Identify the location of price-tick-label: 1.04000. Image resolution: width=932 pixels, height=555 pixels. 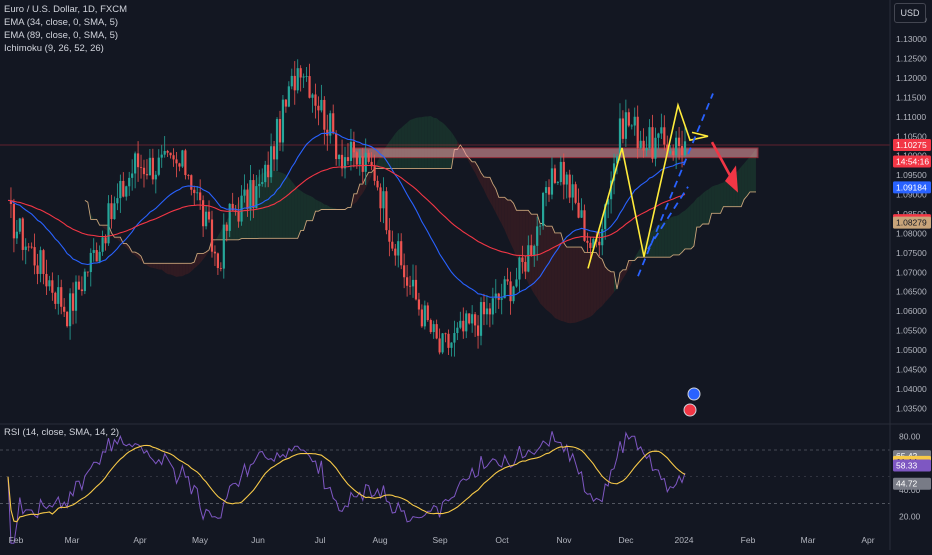
(911, 389).